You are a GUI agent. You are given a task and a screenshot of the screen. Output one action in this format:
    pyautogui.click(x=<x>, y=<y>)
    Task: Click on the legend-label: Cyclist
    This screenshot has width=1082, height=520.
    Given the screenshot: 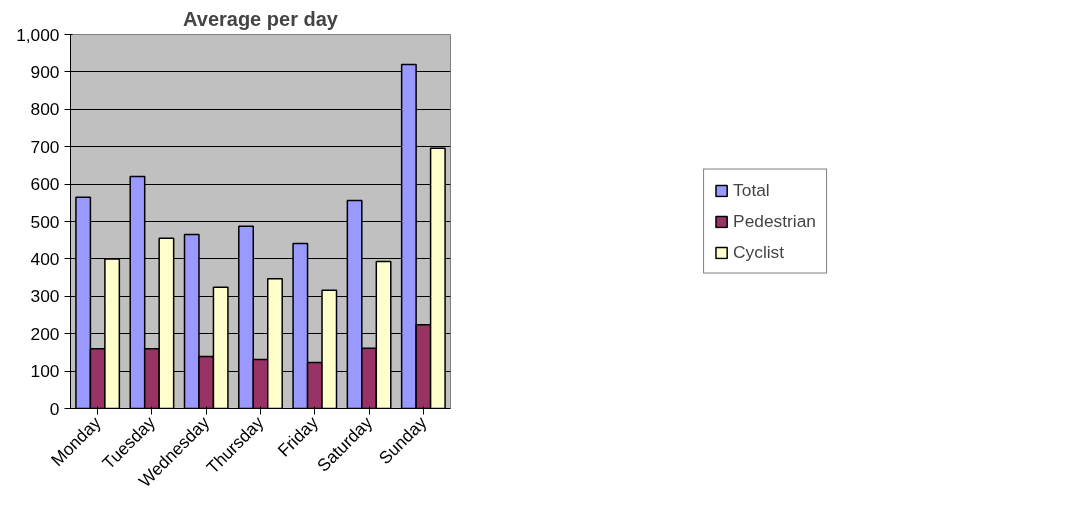 What is the action you would take?
    pyautogui.click(x=759, y=252)
    